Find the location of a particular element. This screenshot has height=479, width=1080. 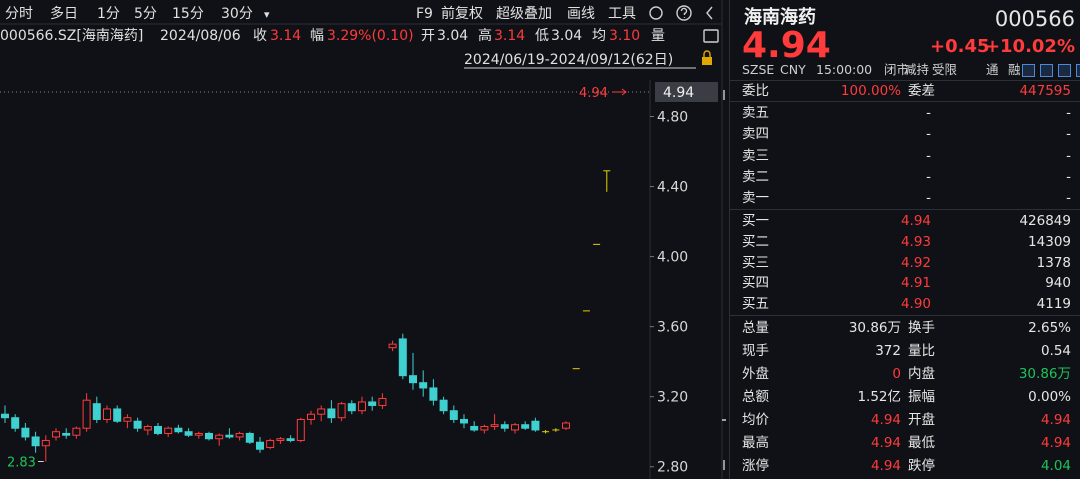

y-tick-label: 3.20 is located at coordinates (672, 398).